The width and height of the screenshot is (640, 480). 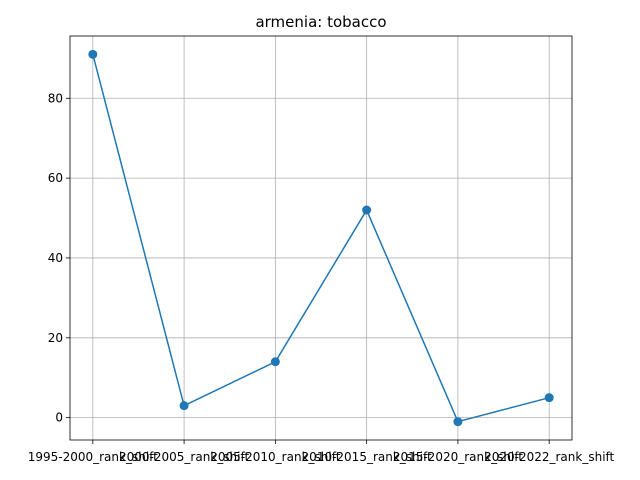 What do you see at coordinates (55, 178) in the screenshot?
I see `y-tick-label: 60` at bounding box center [55, 178].